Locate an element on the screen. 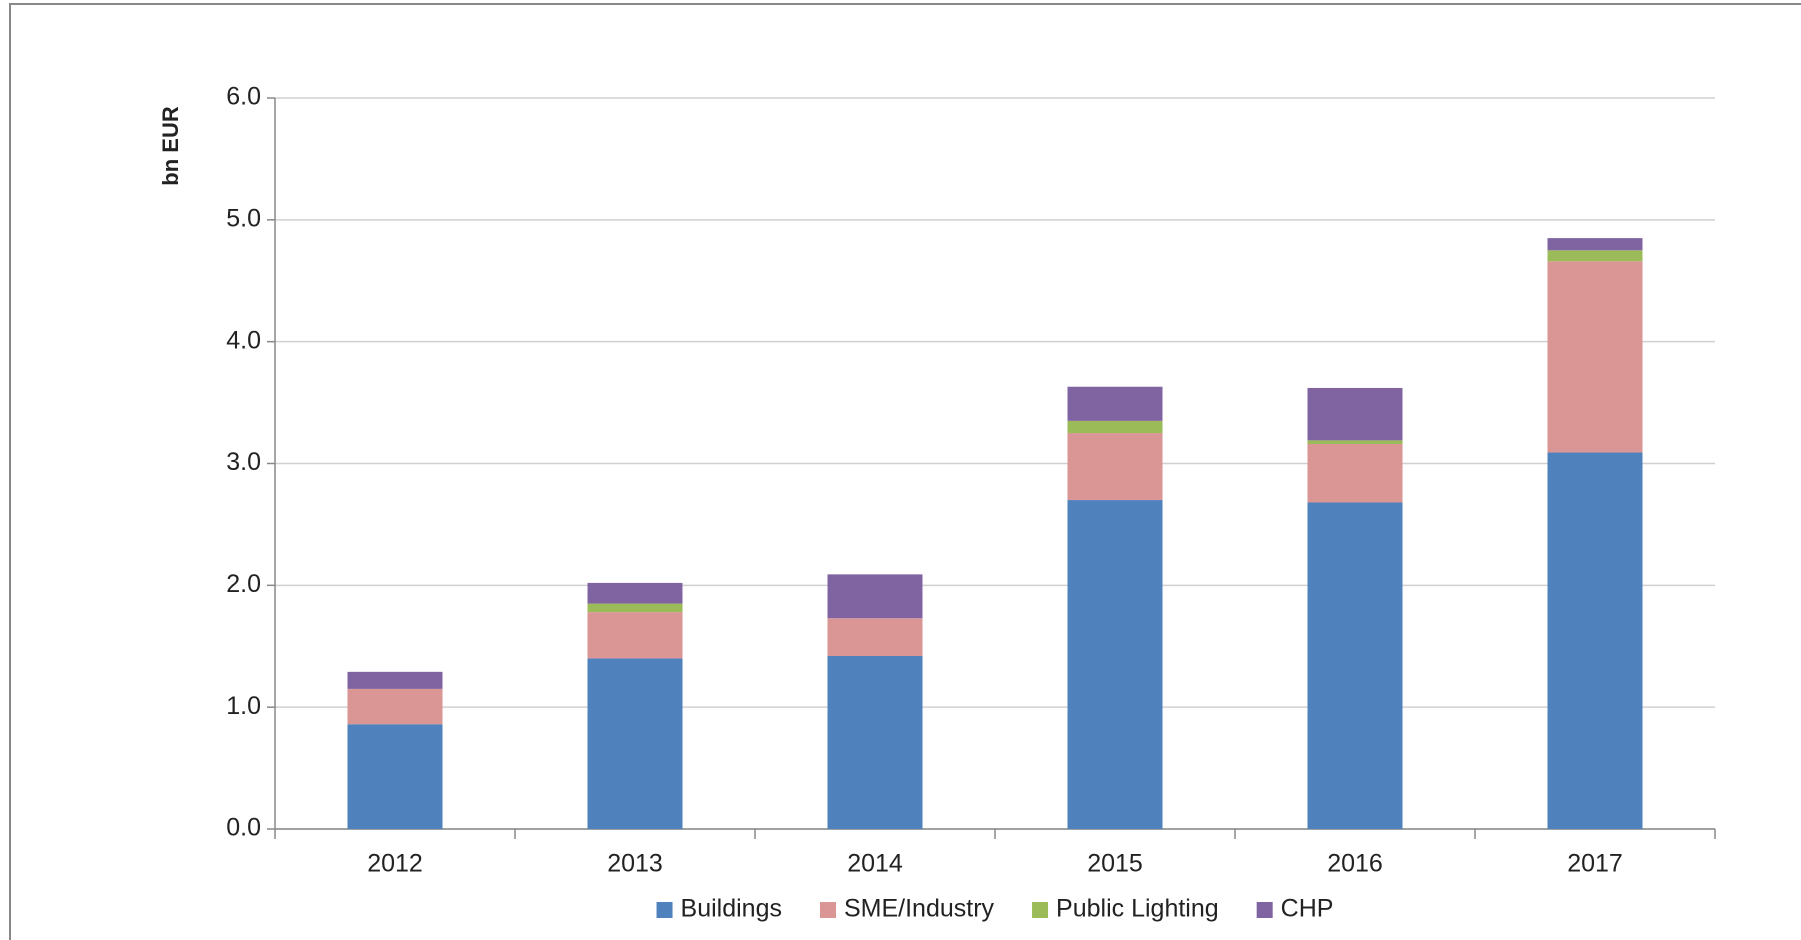  x-tick-label: 2013 is located at coordinates (635, 864).